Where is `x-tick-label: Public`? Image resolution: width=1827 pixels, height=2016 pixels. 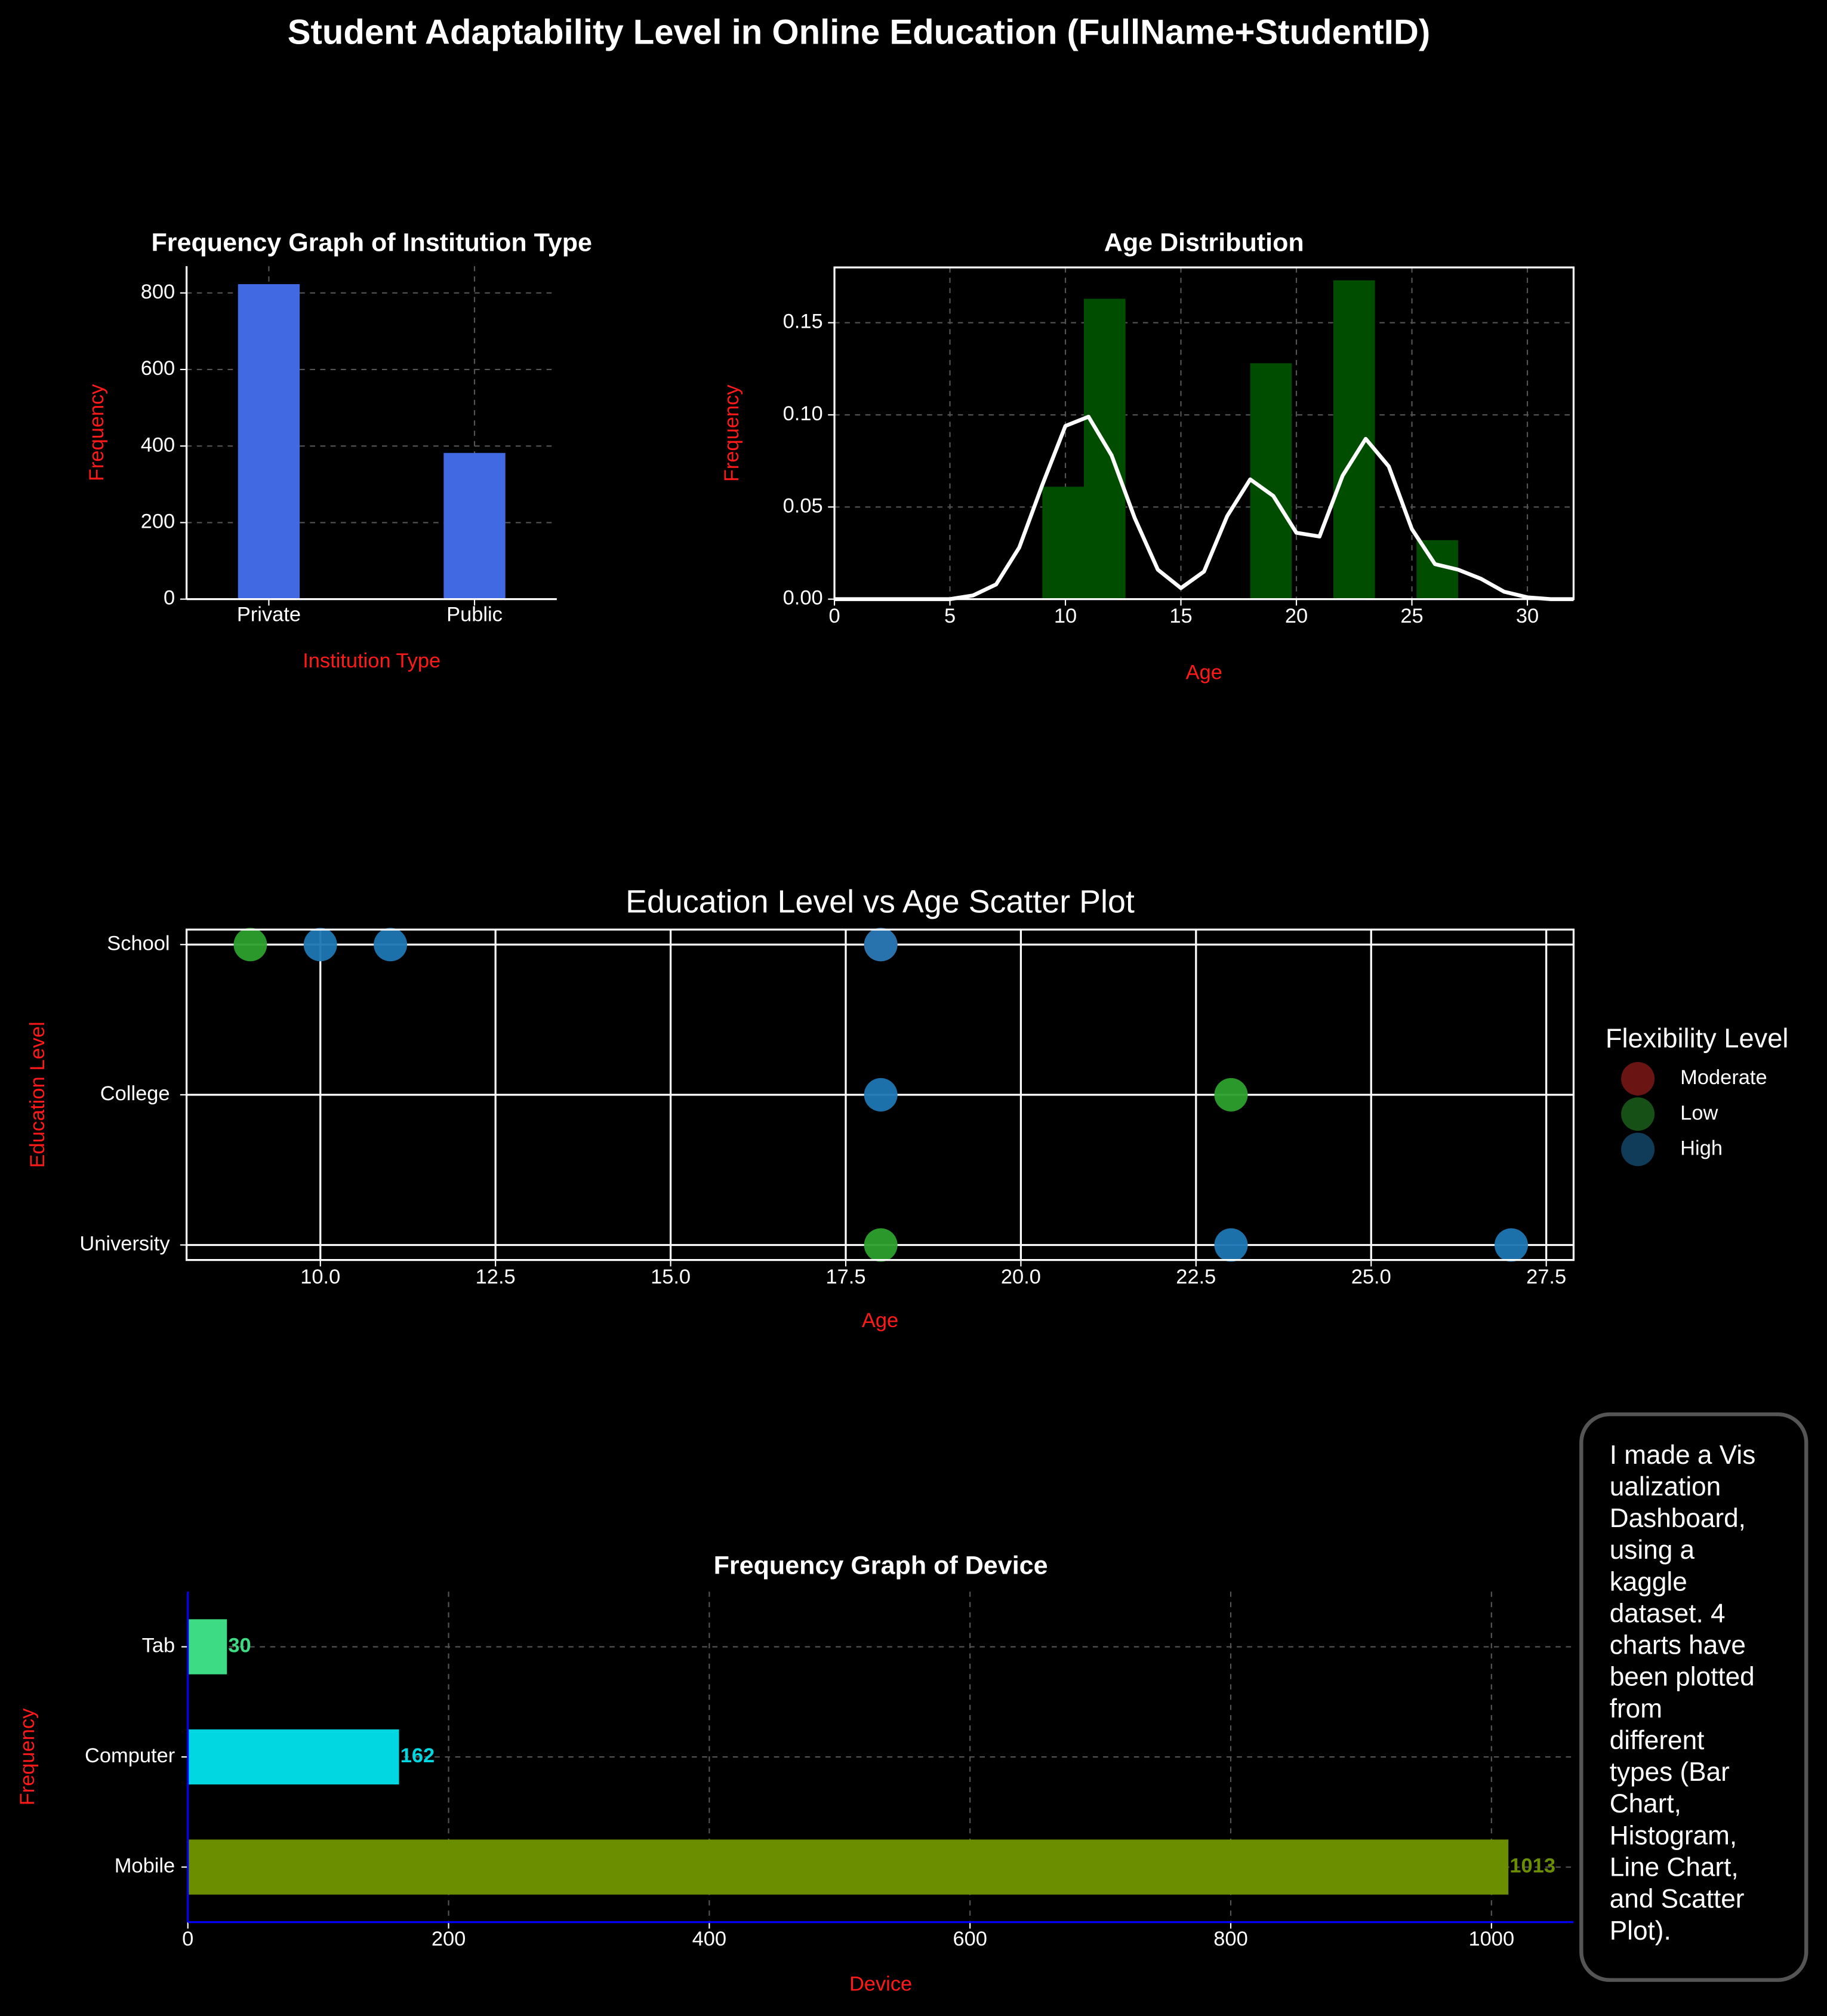 x-tick-label: Public is located at coordinates (474, 615).